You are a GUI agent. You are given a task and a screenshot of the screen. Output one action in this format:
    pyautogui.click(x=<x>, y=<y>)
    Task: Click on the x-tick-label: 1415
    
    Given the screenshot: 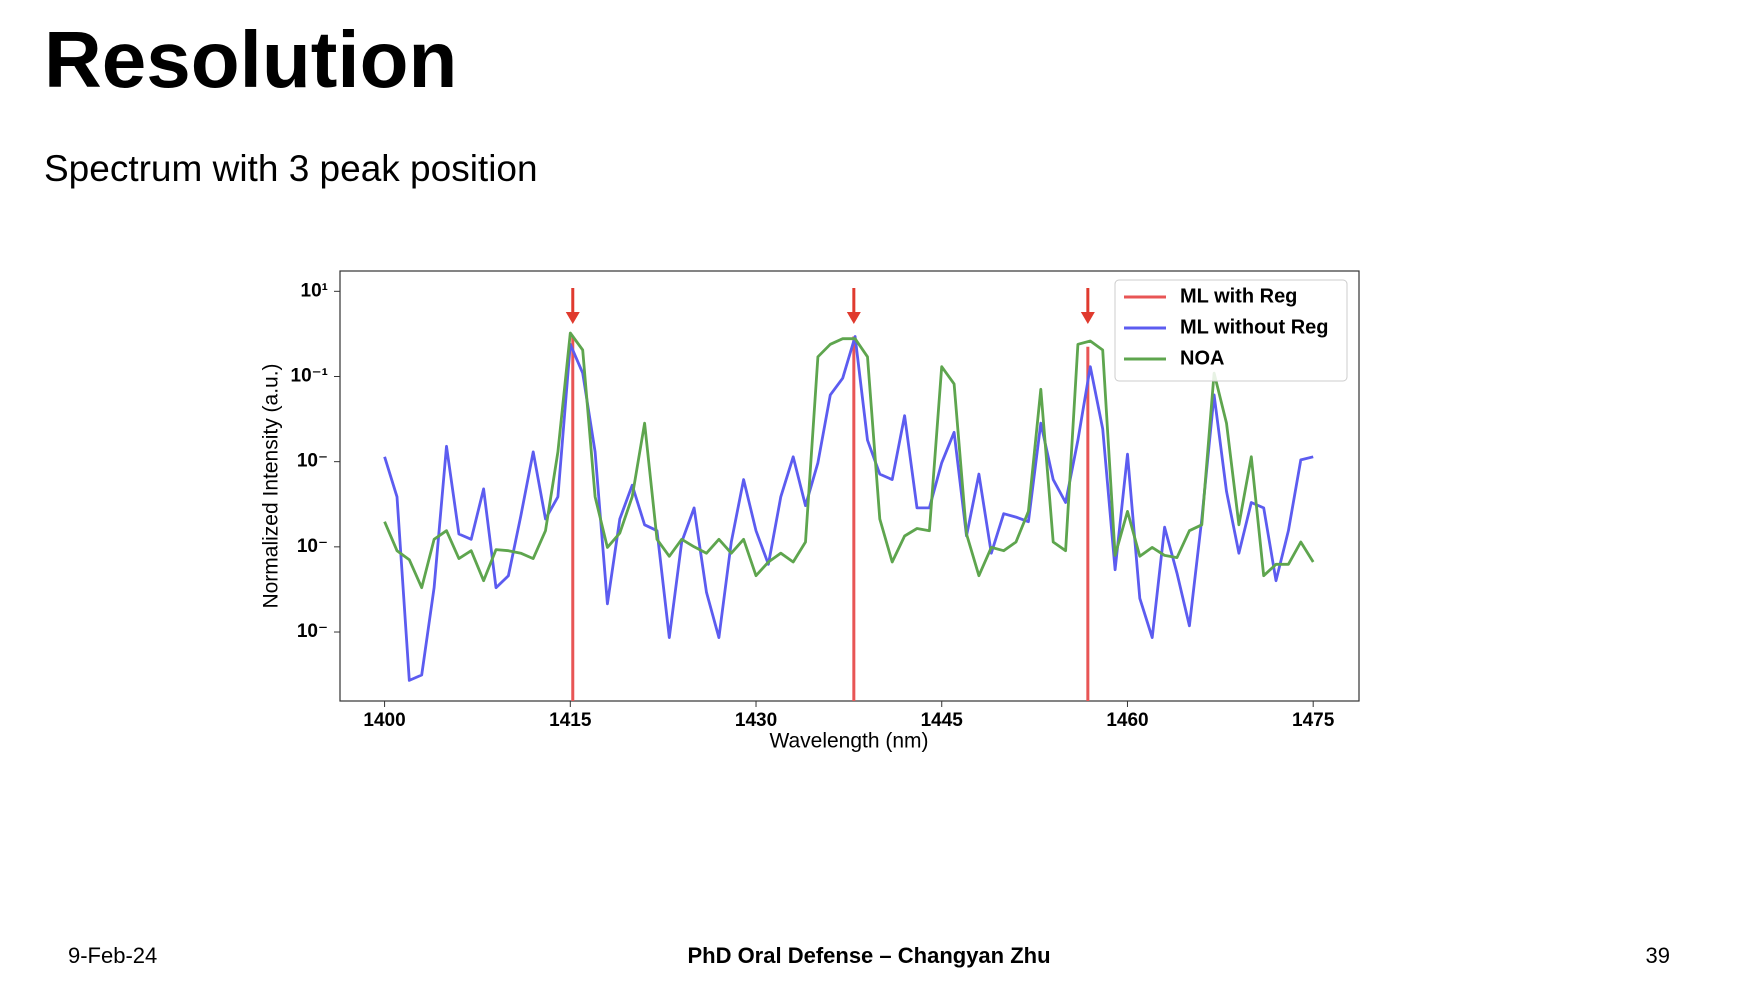 What is the action you would take?
    pyautogui.click(x=570, y=720)
    